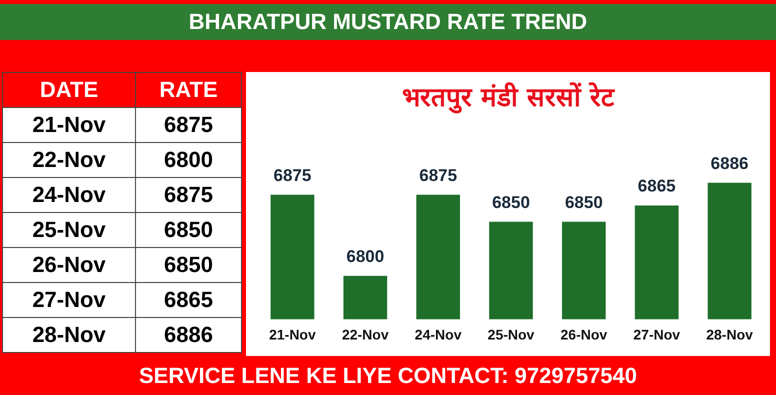 The width and height of the screenshot is (776, 395). What do you see at coordinates (508, 97) in the screenshot?
I see `chart-subtitle: भरतपुर मंडी सरसों रेट` at bounding box center [508, 97].